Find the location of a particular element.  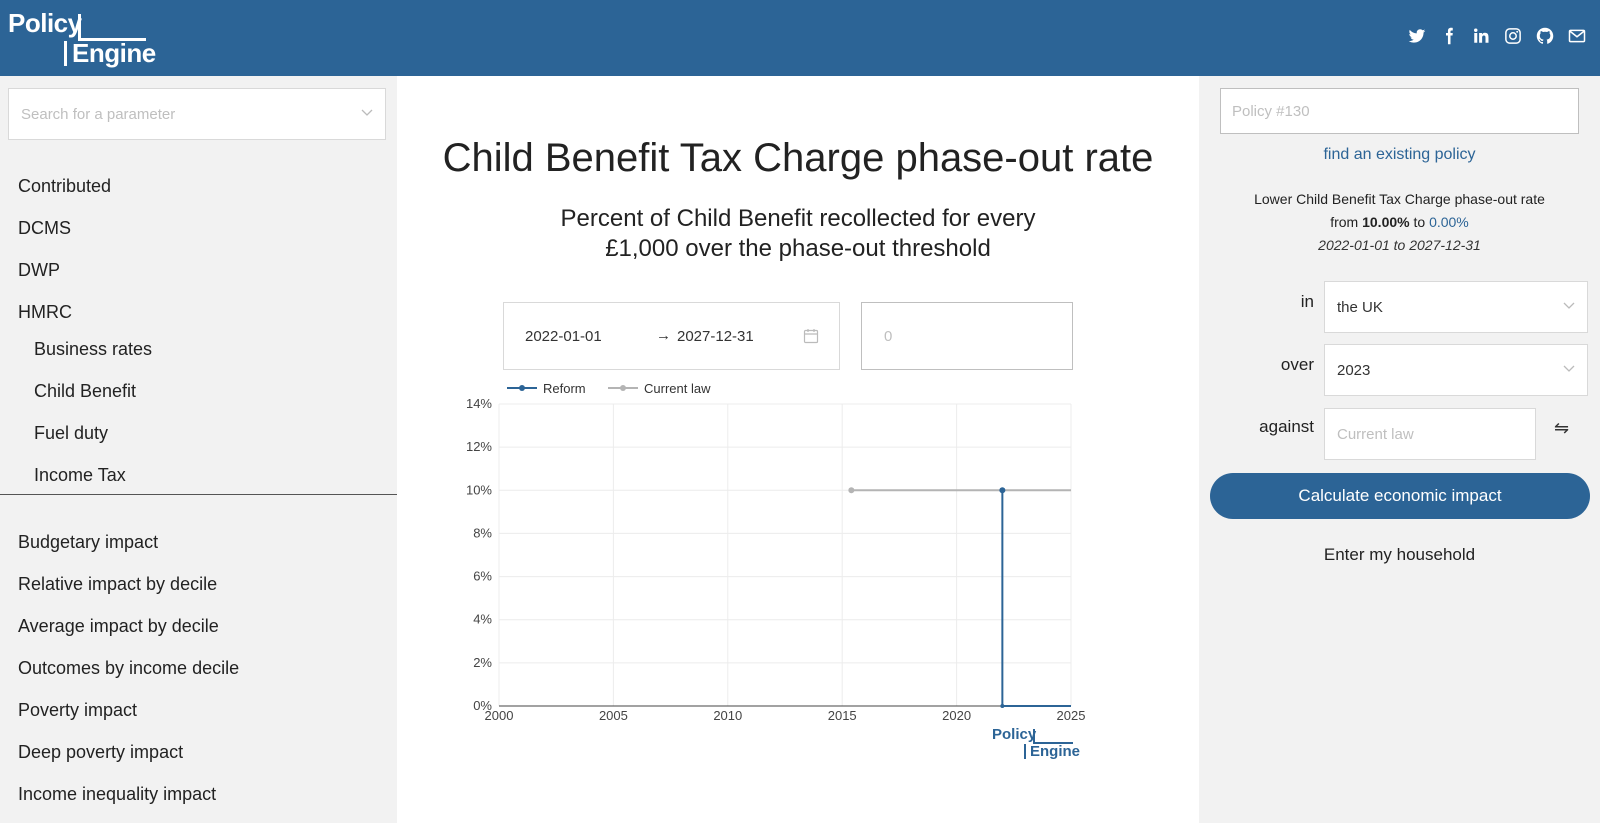

y-tick-label: 14% is located at coordinates (479, 403).